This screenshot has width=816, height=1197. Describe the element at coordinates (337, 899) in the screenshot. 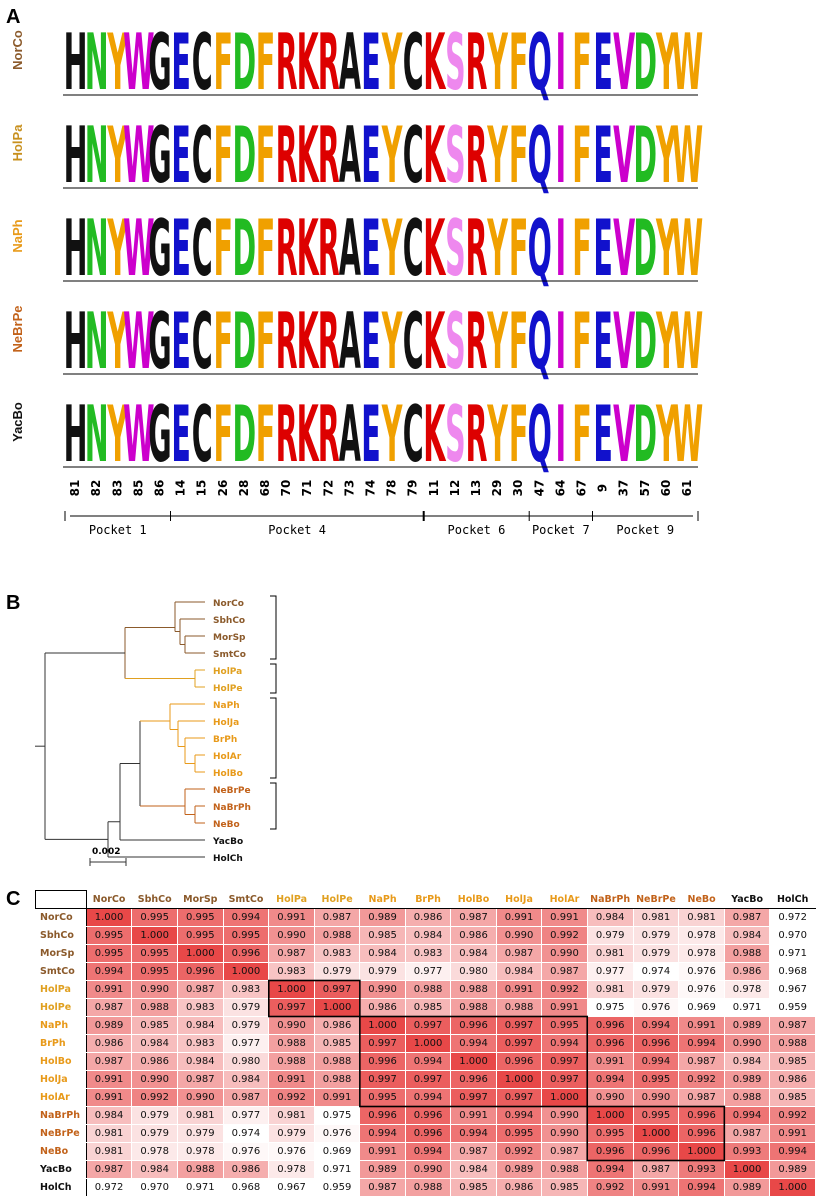

I see `matrix-col-header: HolPe` at that location.